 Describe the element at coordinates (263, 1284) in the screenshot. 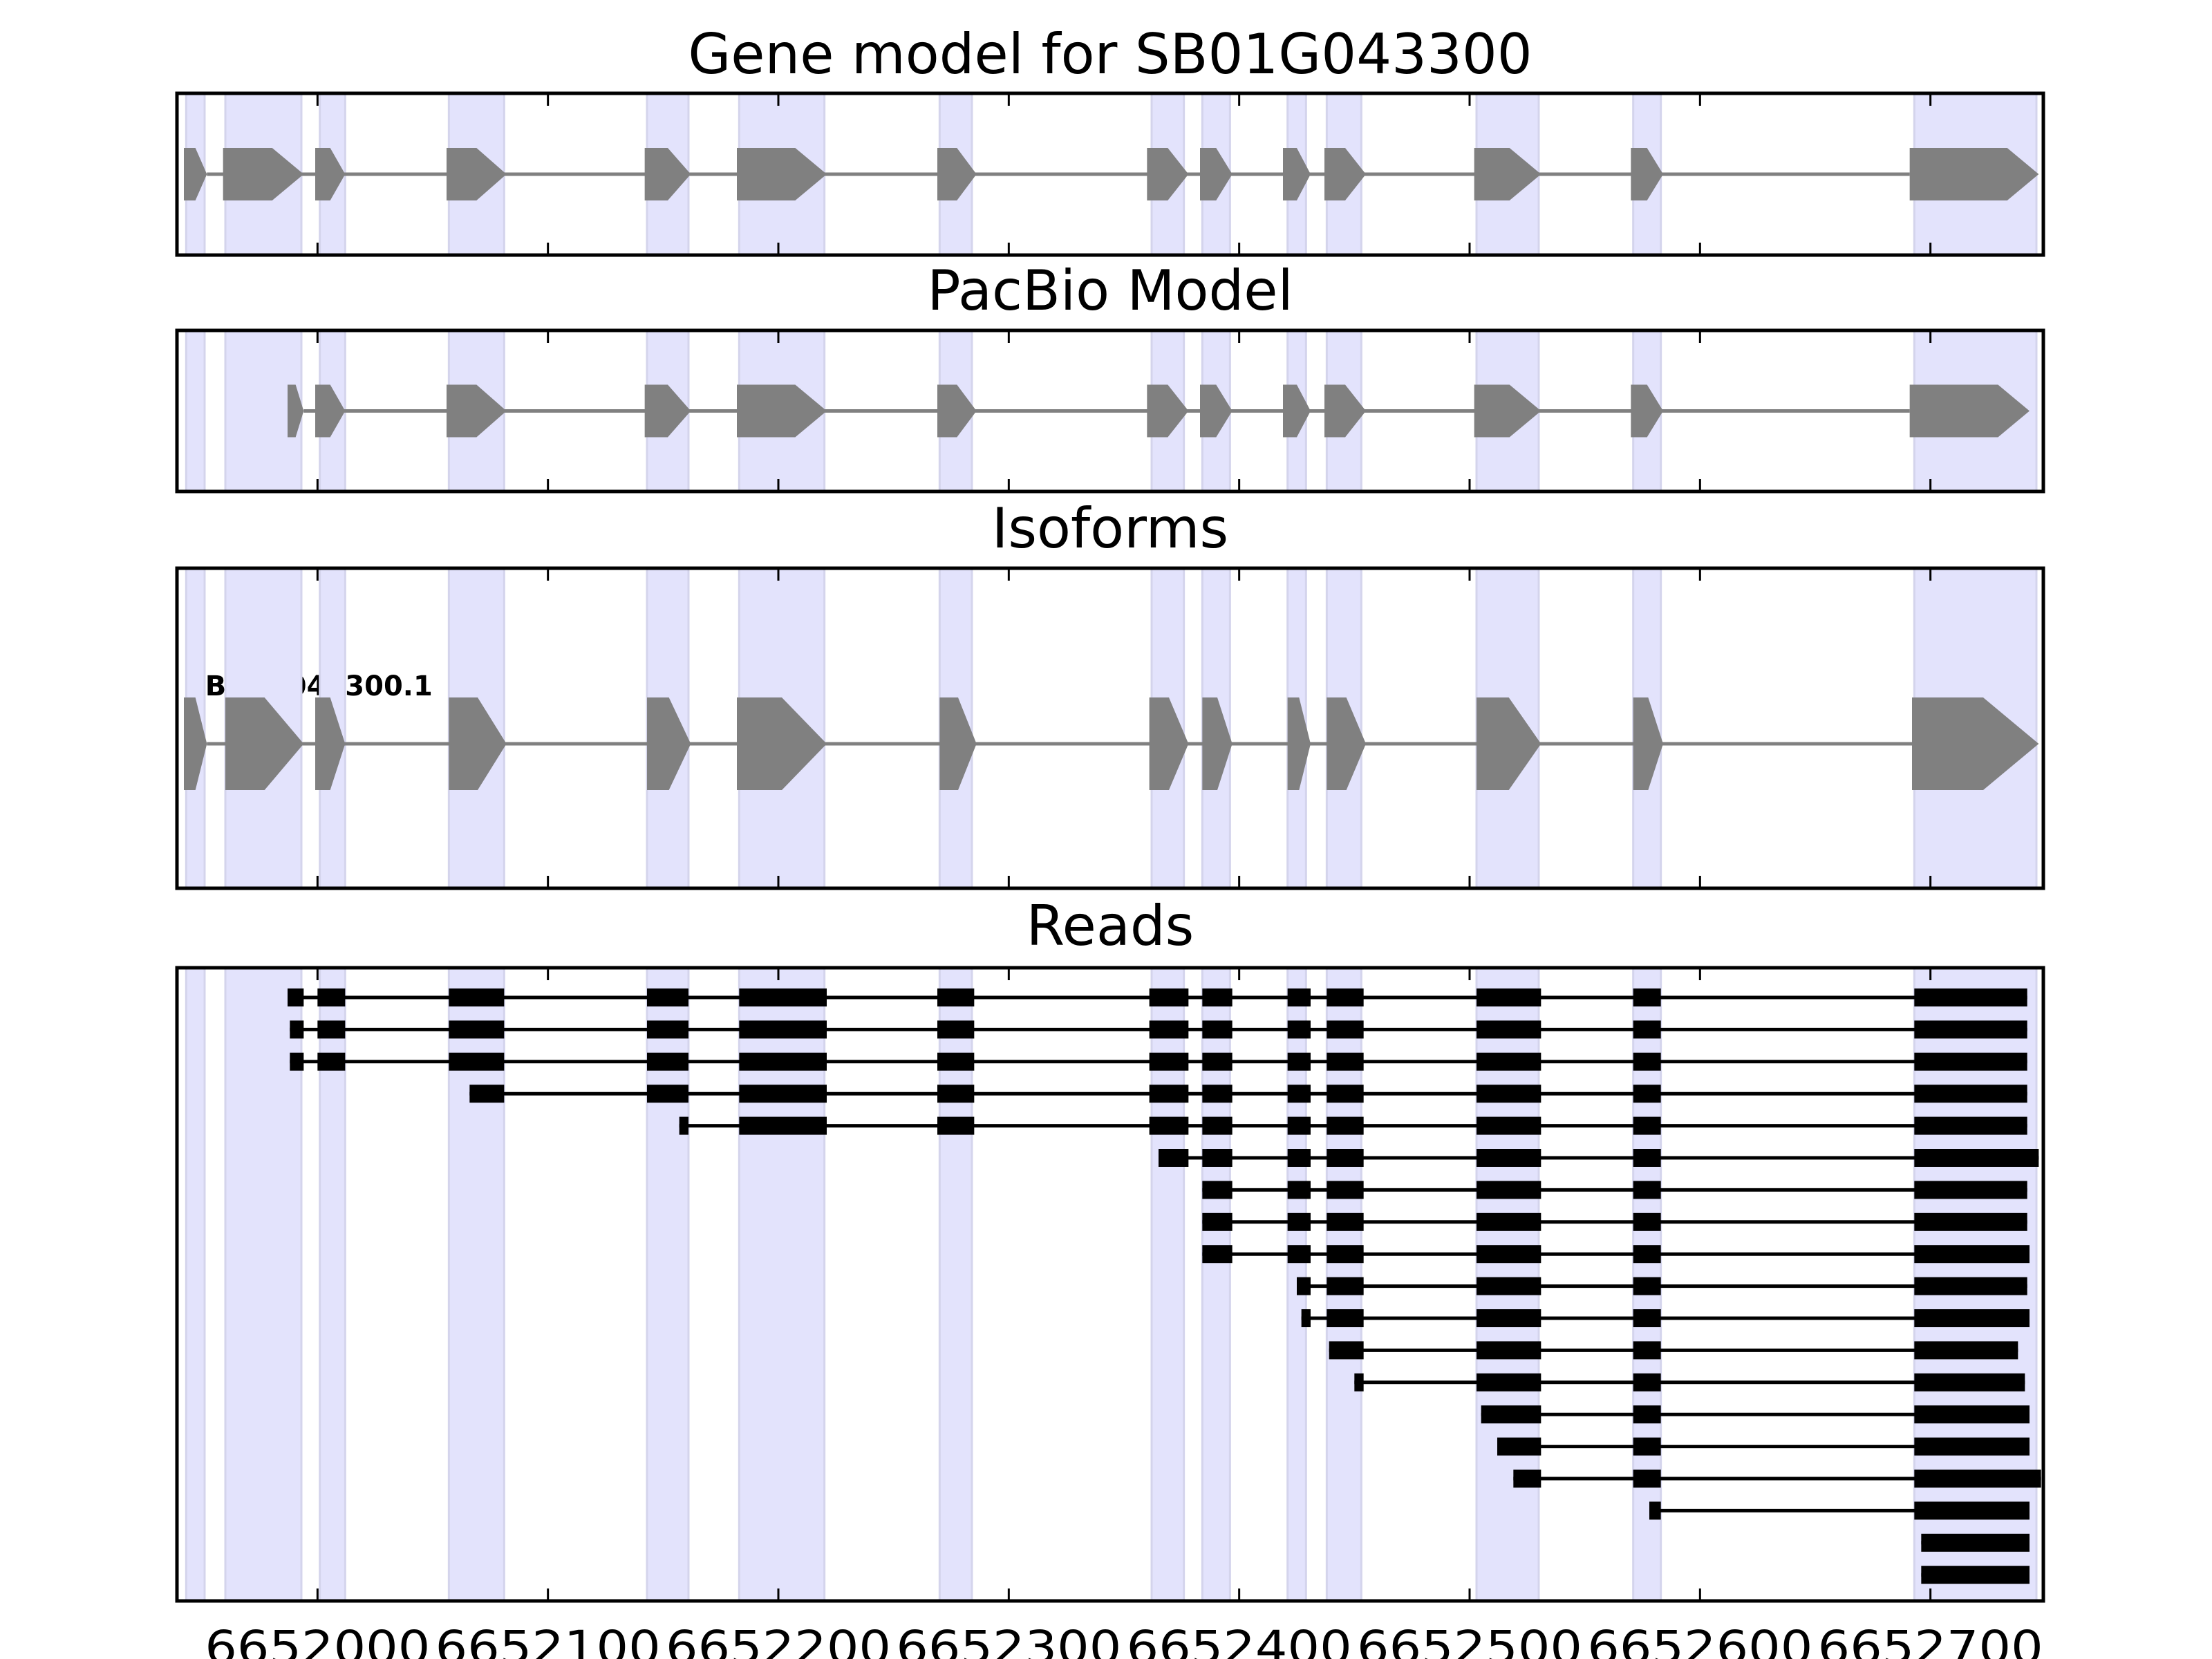

I see `exon-shade-region` at that location.